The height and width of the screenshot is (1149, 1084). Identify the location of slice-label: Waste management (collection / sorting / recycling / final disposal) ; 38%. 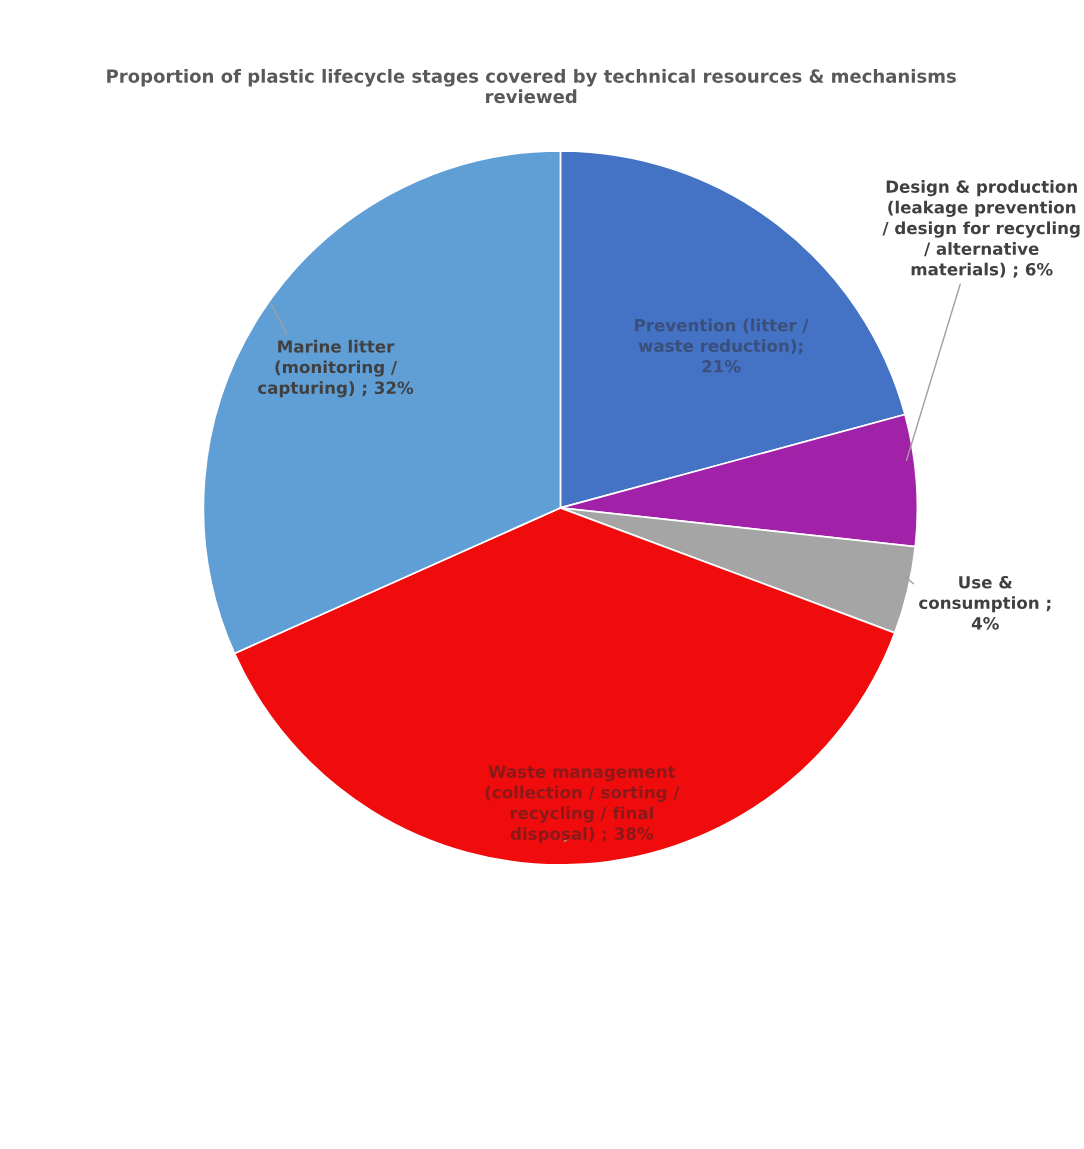
(582, 804).